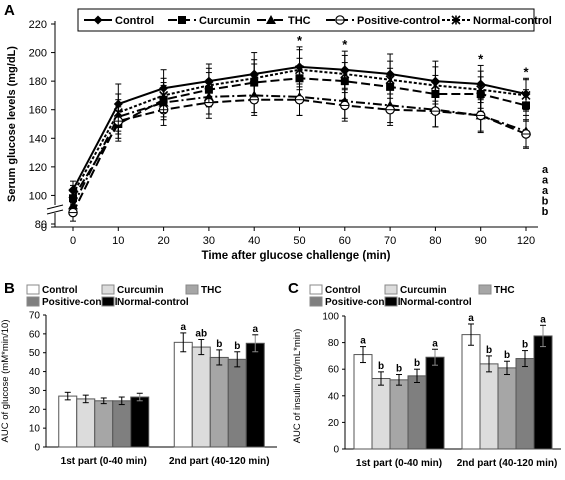 Image resolution: width=565 pixels, height=480 pixels. I want to click on y-tick-label: 80, so click(334, 343).